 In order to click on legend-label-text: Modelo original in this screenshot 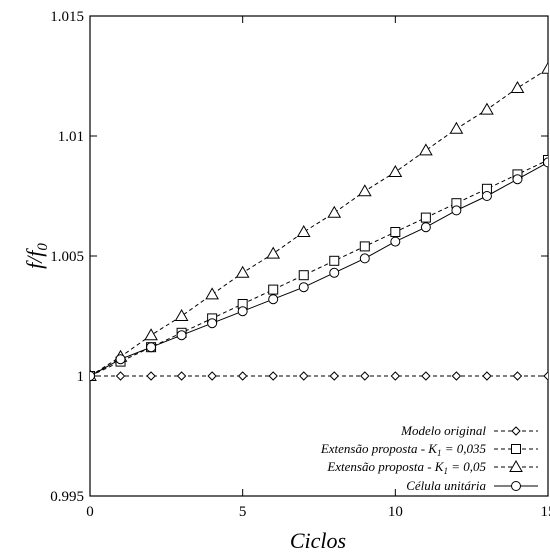, I will do `click(443, 430)`.